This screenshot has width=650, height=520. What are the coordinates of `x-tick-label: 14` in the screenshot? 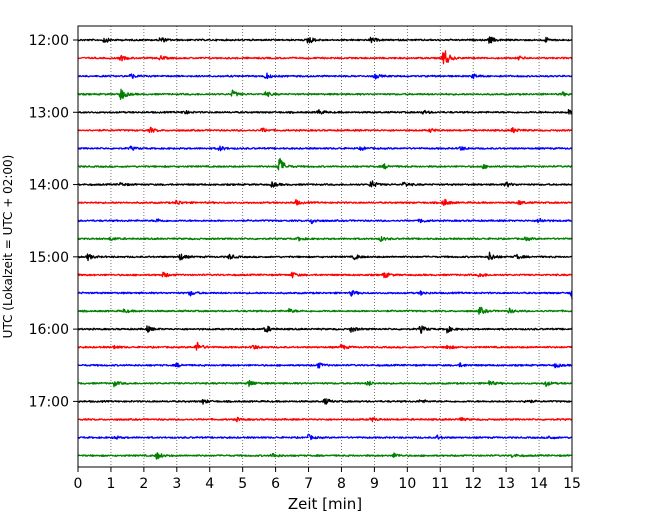 It's located at (539, 484).